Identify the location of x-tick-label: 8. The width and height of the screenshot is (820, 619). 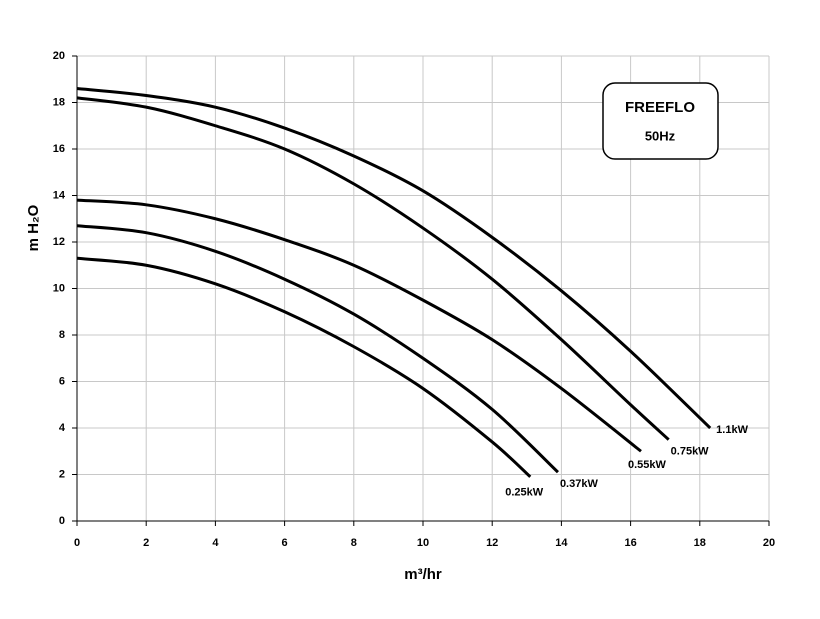
(354, 543).